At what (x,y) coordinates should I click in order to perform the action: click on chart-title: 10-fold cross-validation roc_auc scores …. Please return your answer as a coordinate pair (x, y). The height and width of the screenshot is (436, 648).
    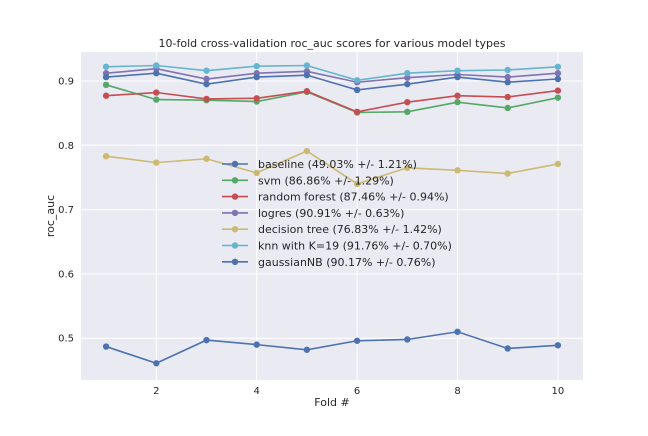
    Looking at the image, I should click on (332, 43).